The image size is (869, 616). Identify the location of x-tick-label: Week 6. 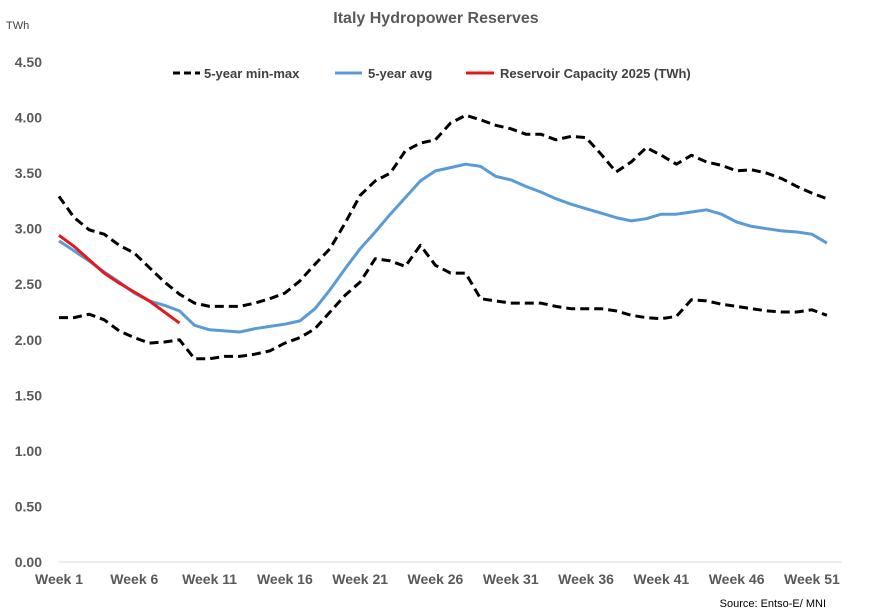
(134, 579).